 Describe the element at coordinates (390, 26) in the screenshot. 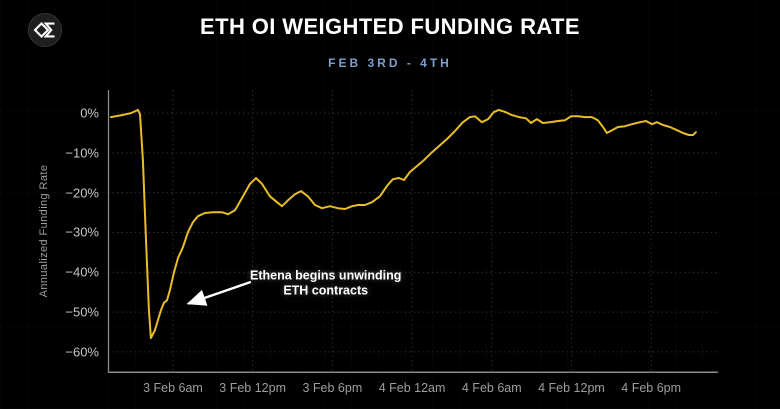

I see `page-title: ETH OI WEIGHTED FUNDING RATE` at that location.